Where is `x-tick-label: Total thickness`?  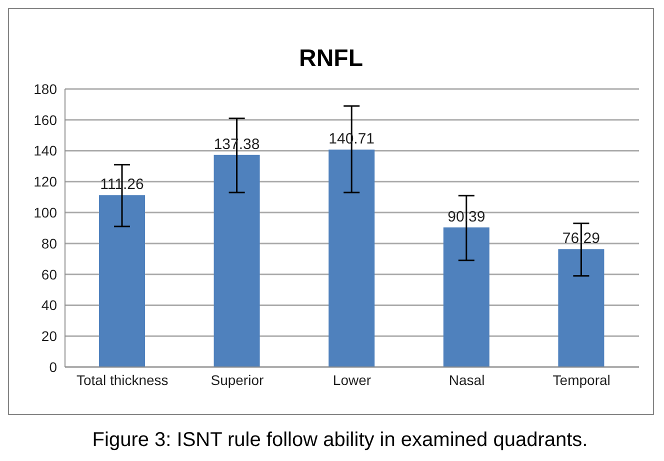 x-tick-label: Total thickness is located at coordinates (122, 380).